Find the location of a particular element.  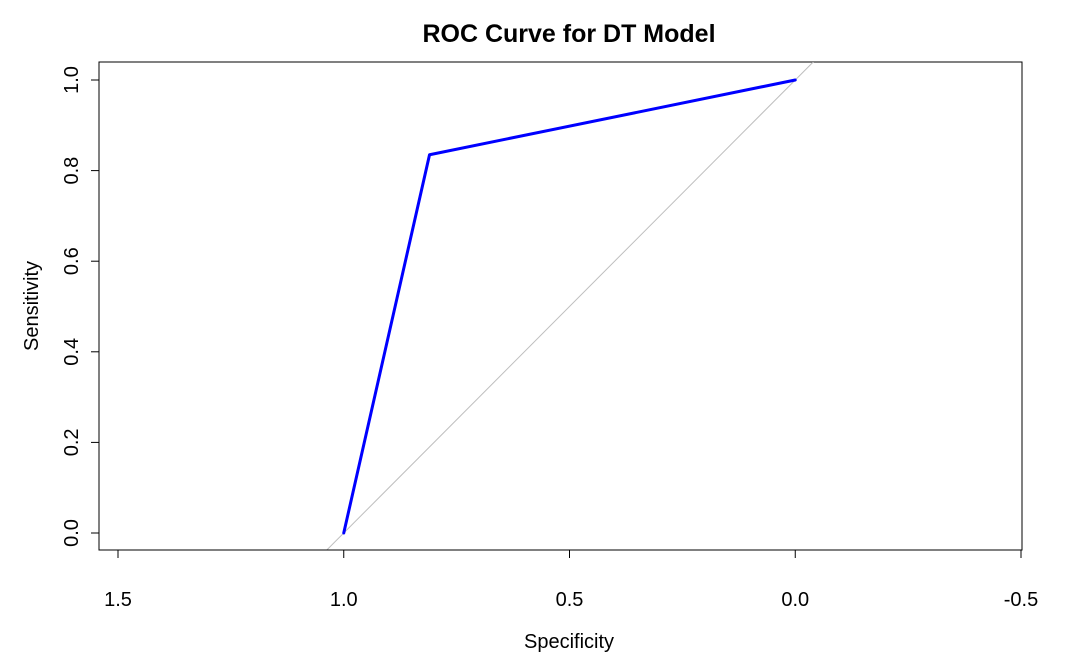

y-axis: 0.0 0.2 0.4 0.6 0.8 1.0 is located at coordinates (80, 306).